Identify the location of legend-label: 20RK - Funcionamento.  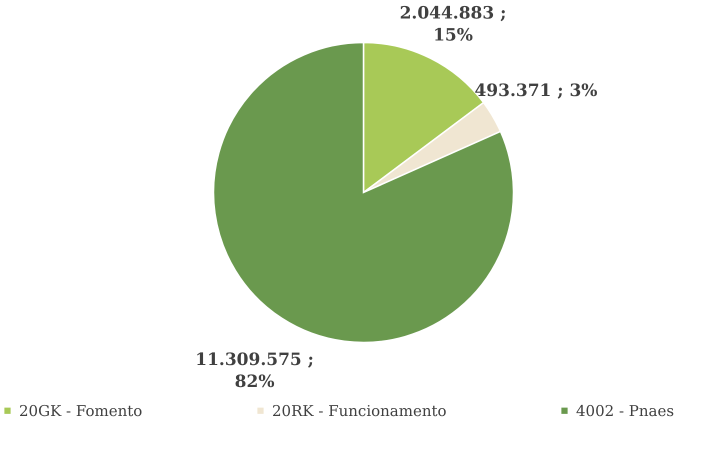
(359, 411).